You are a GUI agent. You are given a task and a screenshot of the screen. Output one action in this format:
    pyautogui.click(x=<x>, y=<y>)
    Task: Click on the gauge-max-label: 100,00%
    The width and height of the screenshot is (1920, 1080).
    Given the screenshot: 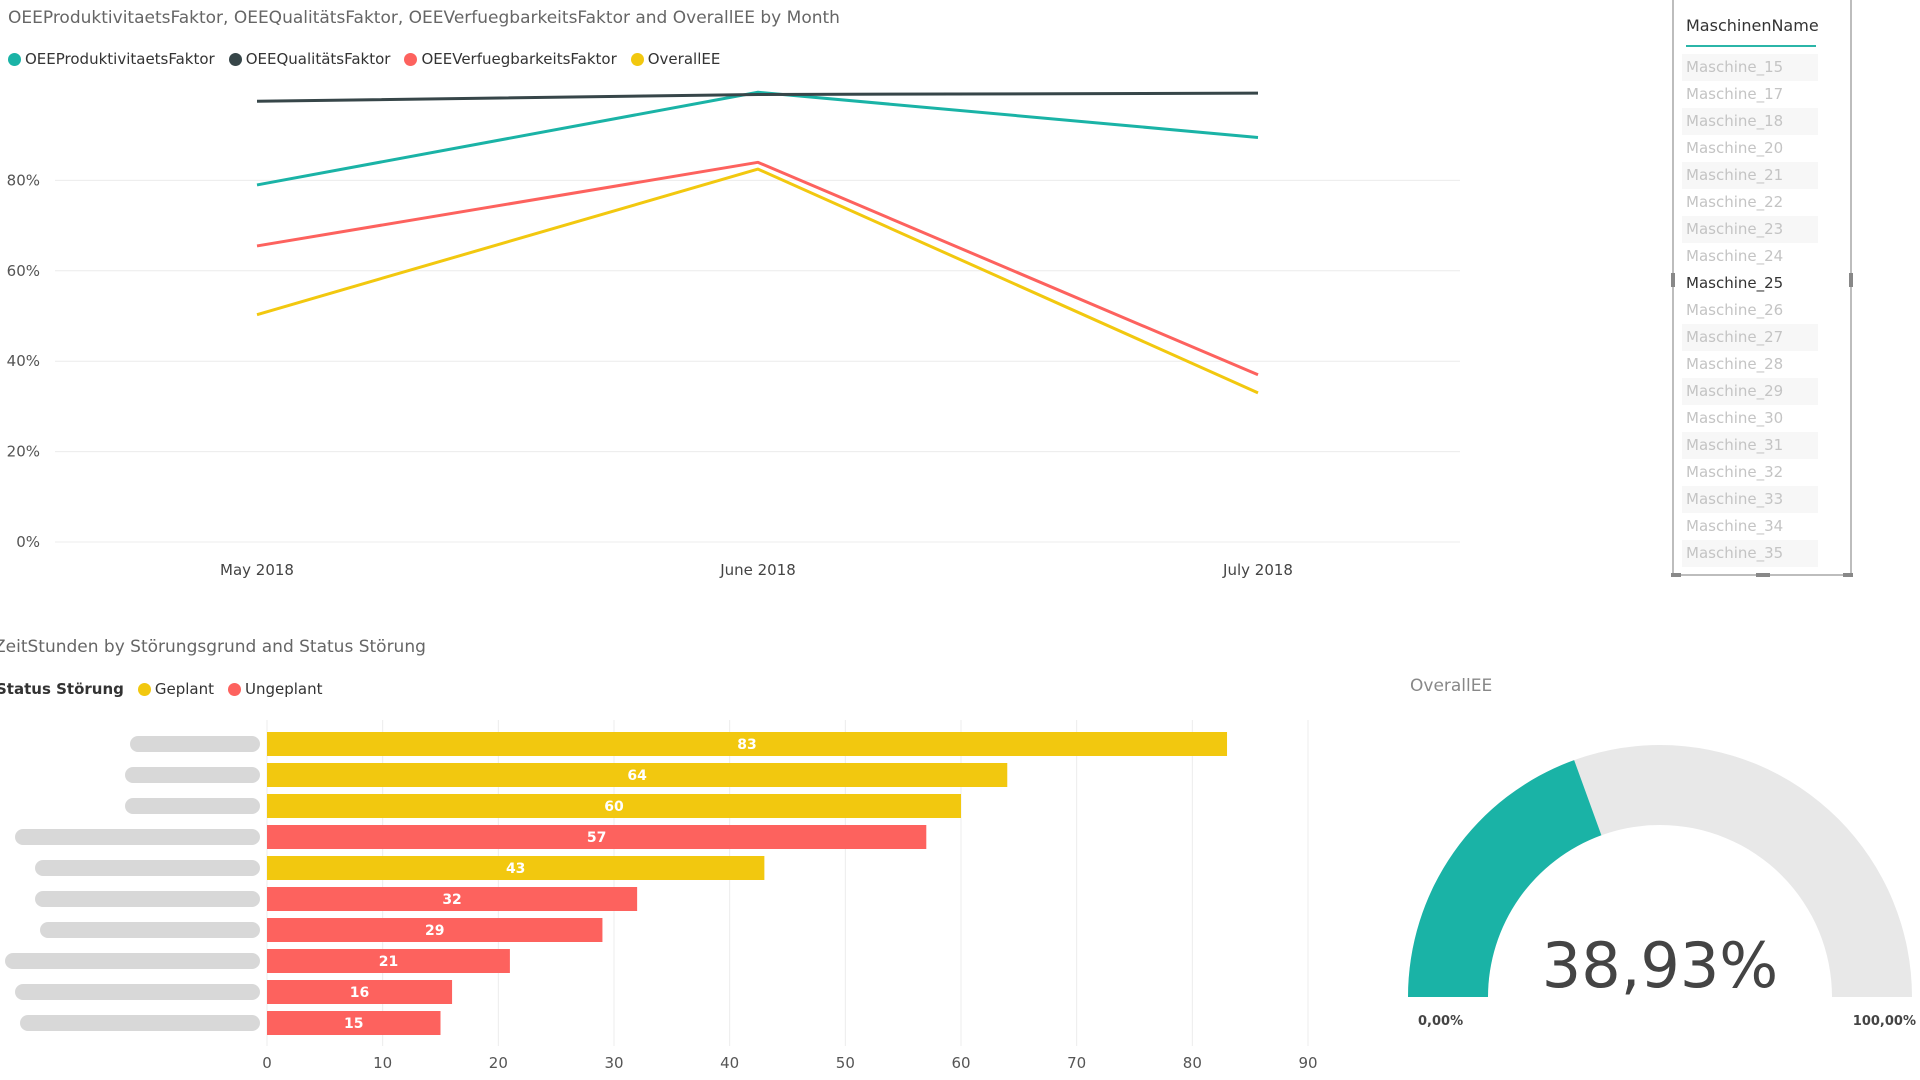 What is the action you would take?
    pyautogui.click(x=1884, y=1021)
    